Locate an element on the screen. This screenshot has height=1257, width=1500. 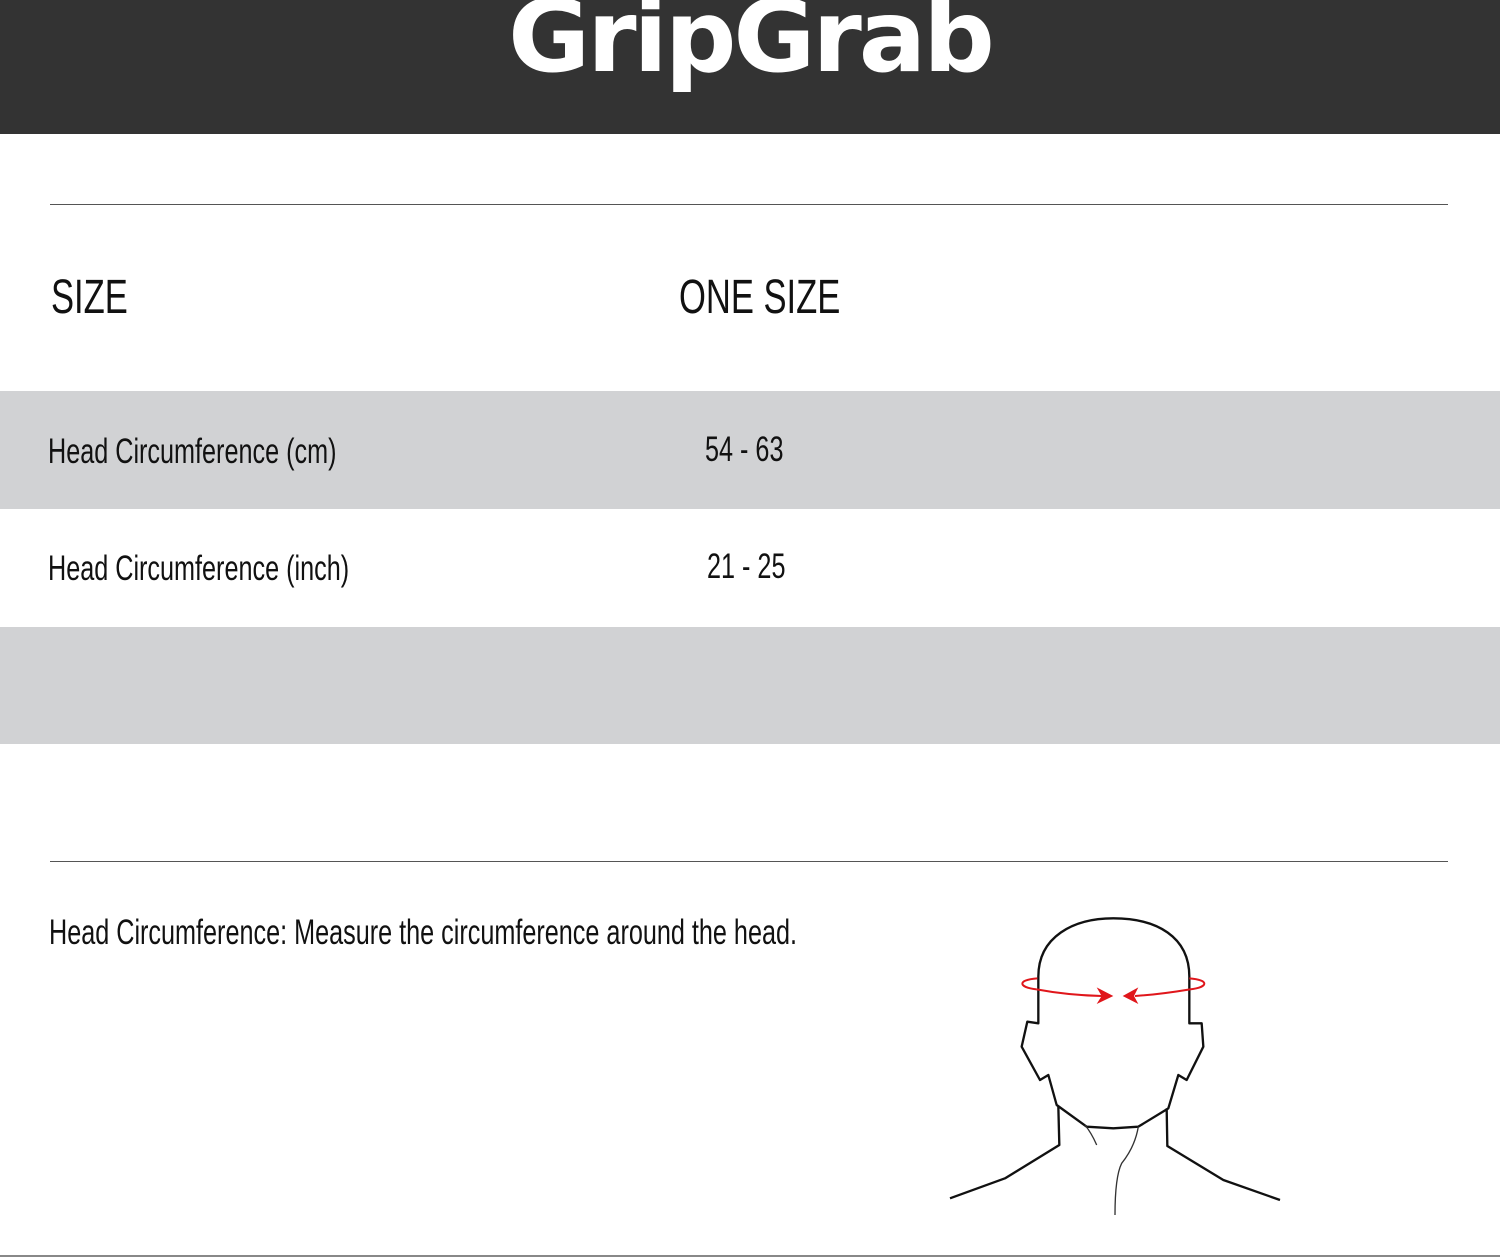
brand-header: GripGrab is located at coordinates (750, 67).